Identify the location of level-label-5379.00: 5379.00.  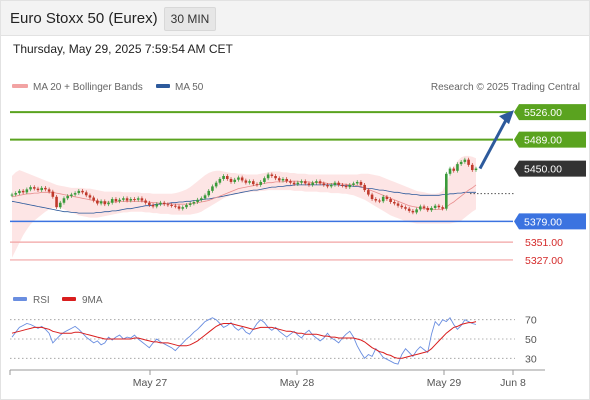
(543, 222).